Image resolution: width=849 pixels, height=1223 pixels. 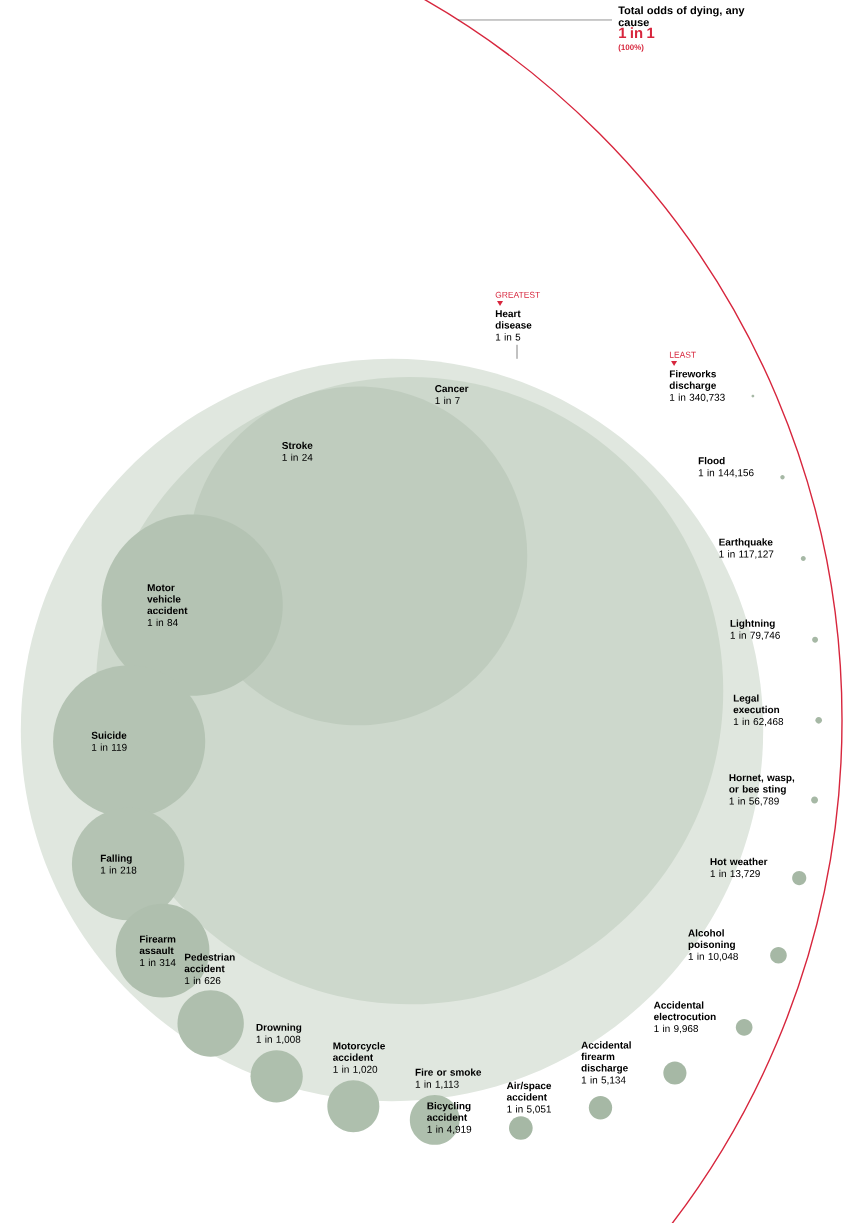 I want to click on category-label: Motorcycle accident, so click(x=359, y=1051).